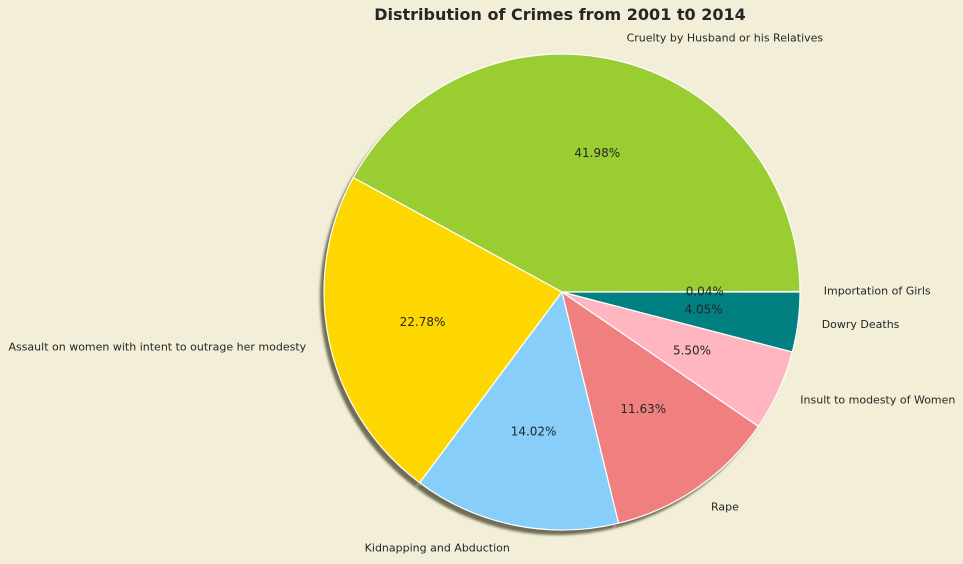 This screenshot has height=564, width=963. What do you see at coordinates (534, 431) in the screenshot?
I see `percent-label-kidnapping-and-abduction: 14.02%` at bounding box center [534, 431].